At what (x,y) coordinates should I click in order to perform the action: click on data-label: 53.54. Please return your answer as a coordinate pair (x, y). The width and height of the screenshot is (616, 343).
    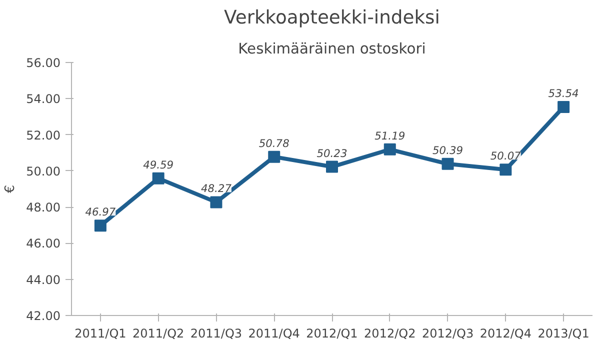
    Looking at the image, I should click on (564, 93).